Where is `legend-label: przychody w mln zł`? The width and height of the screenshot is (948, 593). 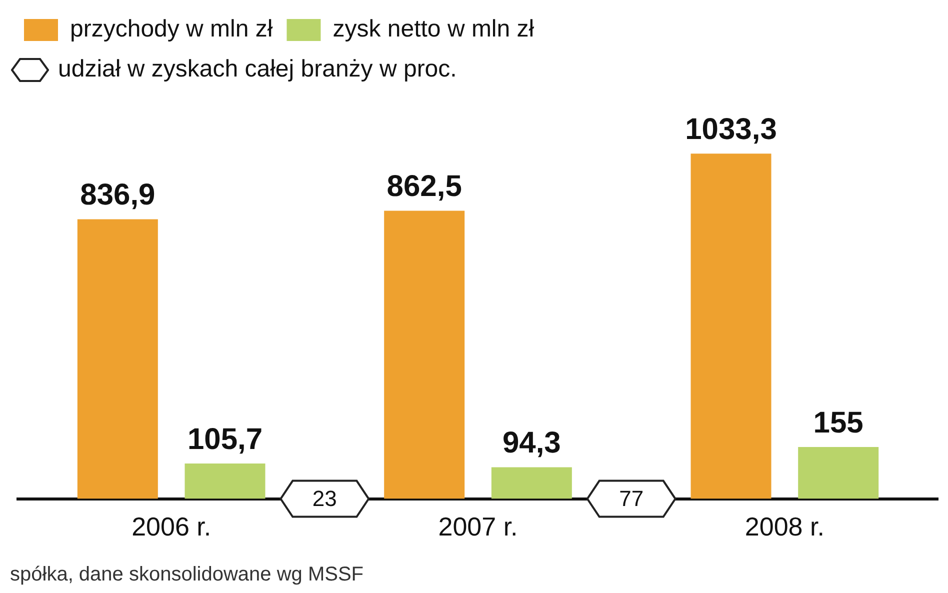 legend-label: przychody w mln zł is located at coordinates (172, 29).